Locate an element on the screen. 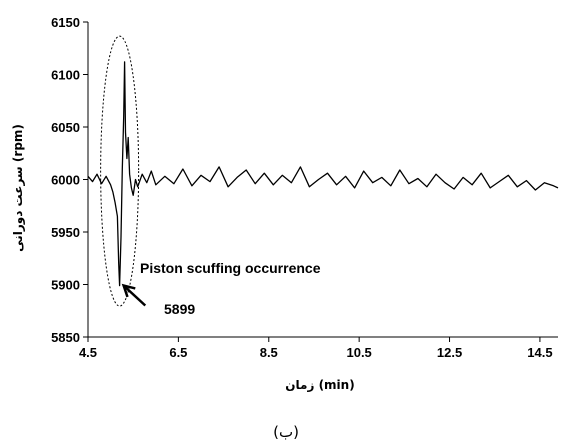  y-tick-label: 6100 is located at coordinates (65, 75).